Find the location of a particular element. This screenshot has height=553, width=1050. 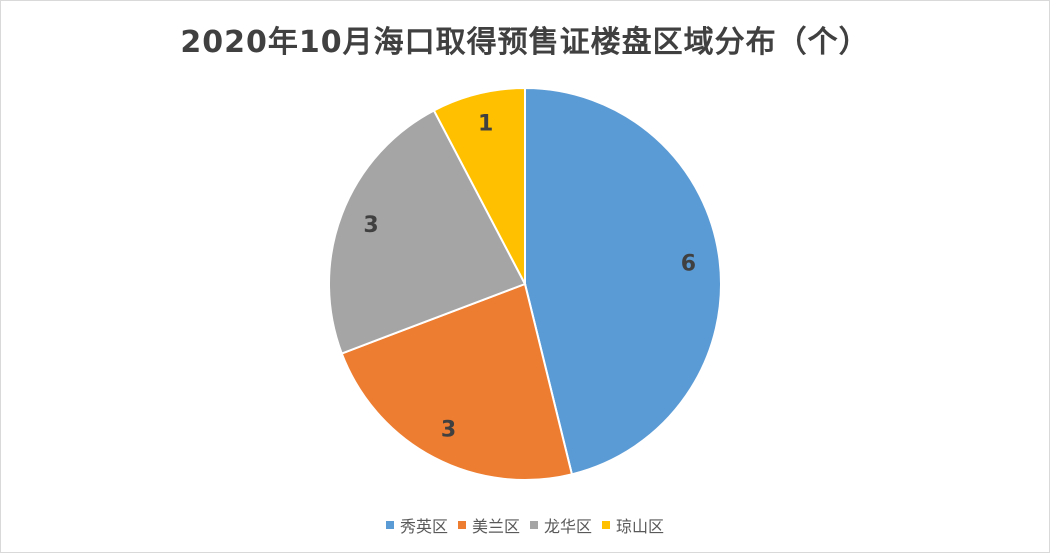

data-label-4: 1 is located at coordinates (485, 124).